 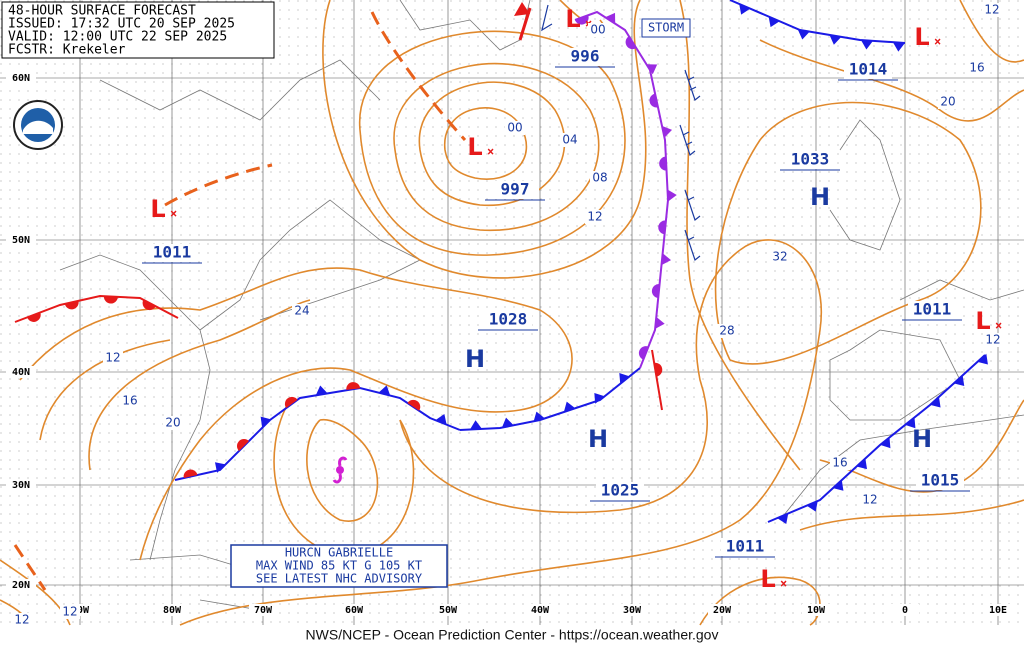 What do you see at coordinates (448, 610) in the screenshot?
I see `lon-label: 50W` at bounding box center [448, 610].